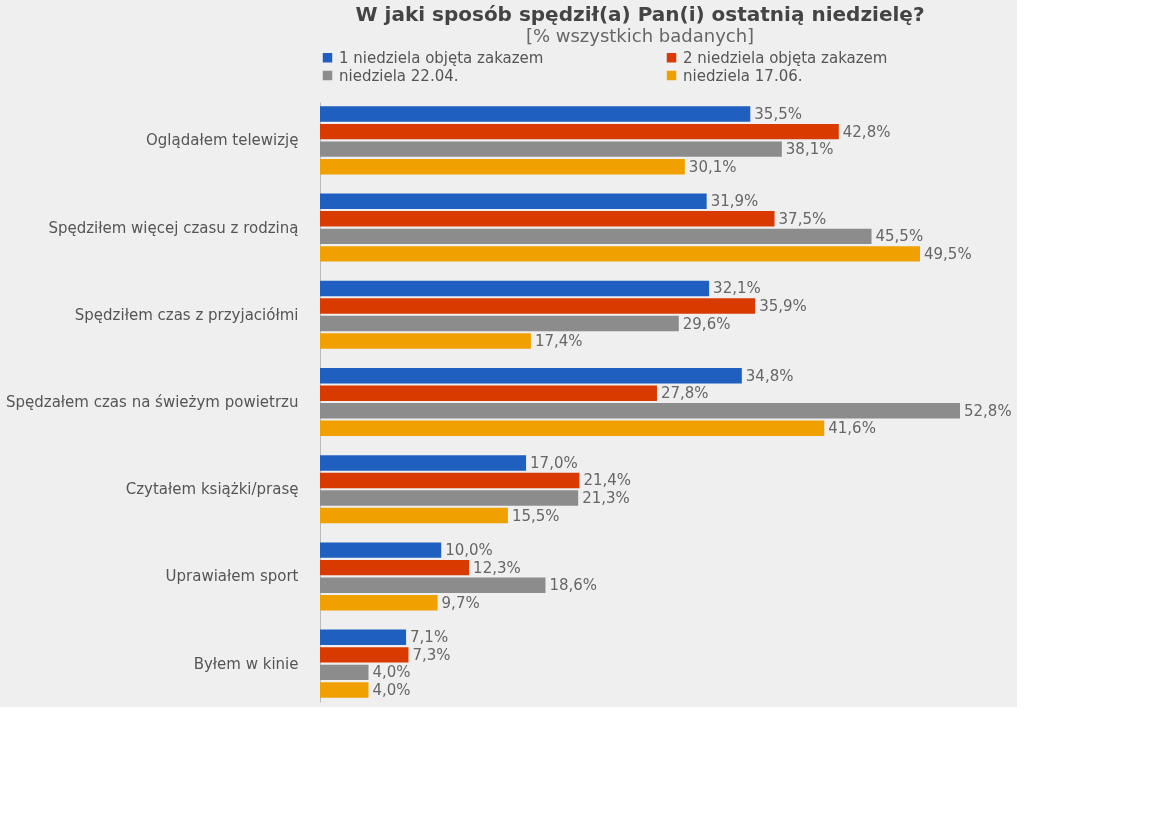 This screenshot has height=836, width=1168. I want to click on data-label: 17,4%, so click(558, 341).